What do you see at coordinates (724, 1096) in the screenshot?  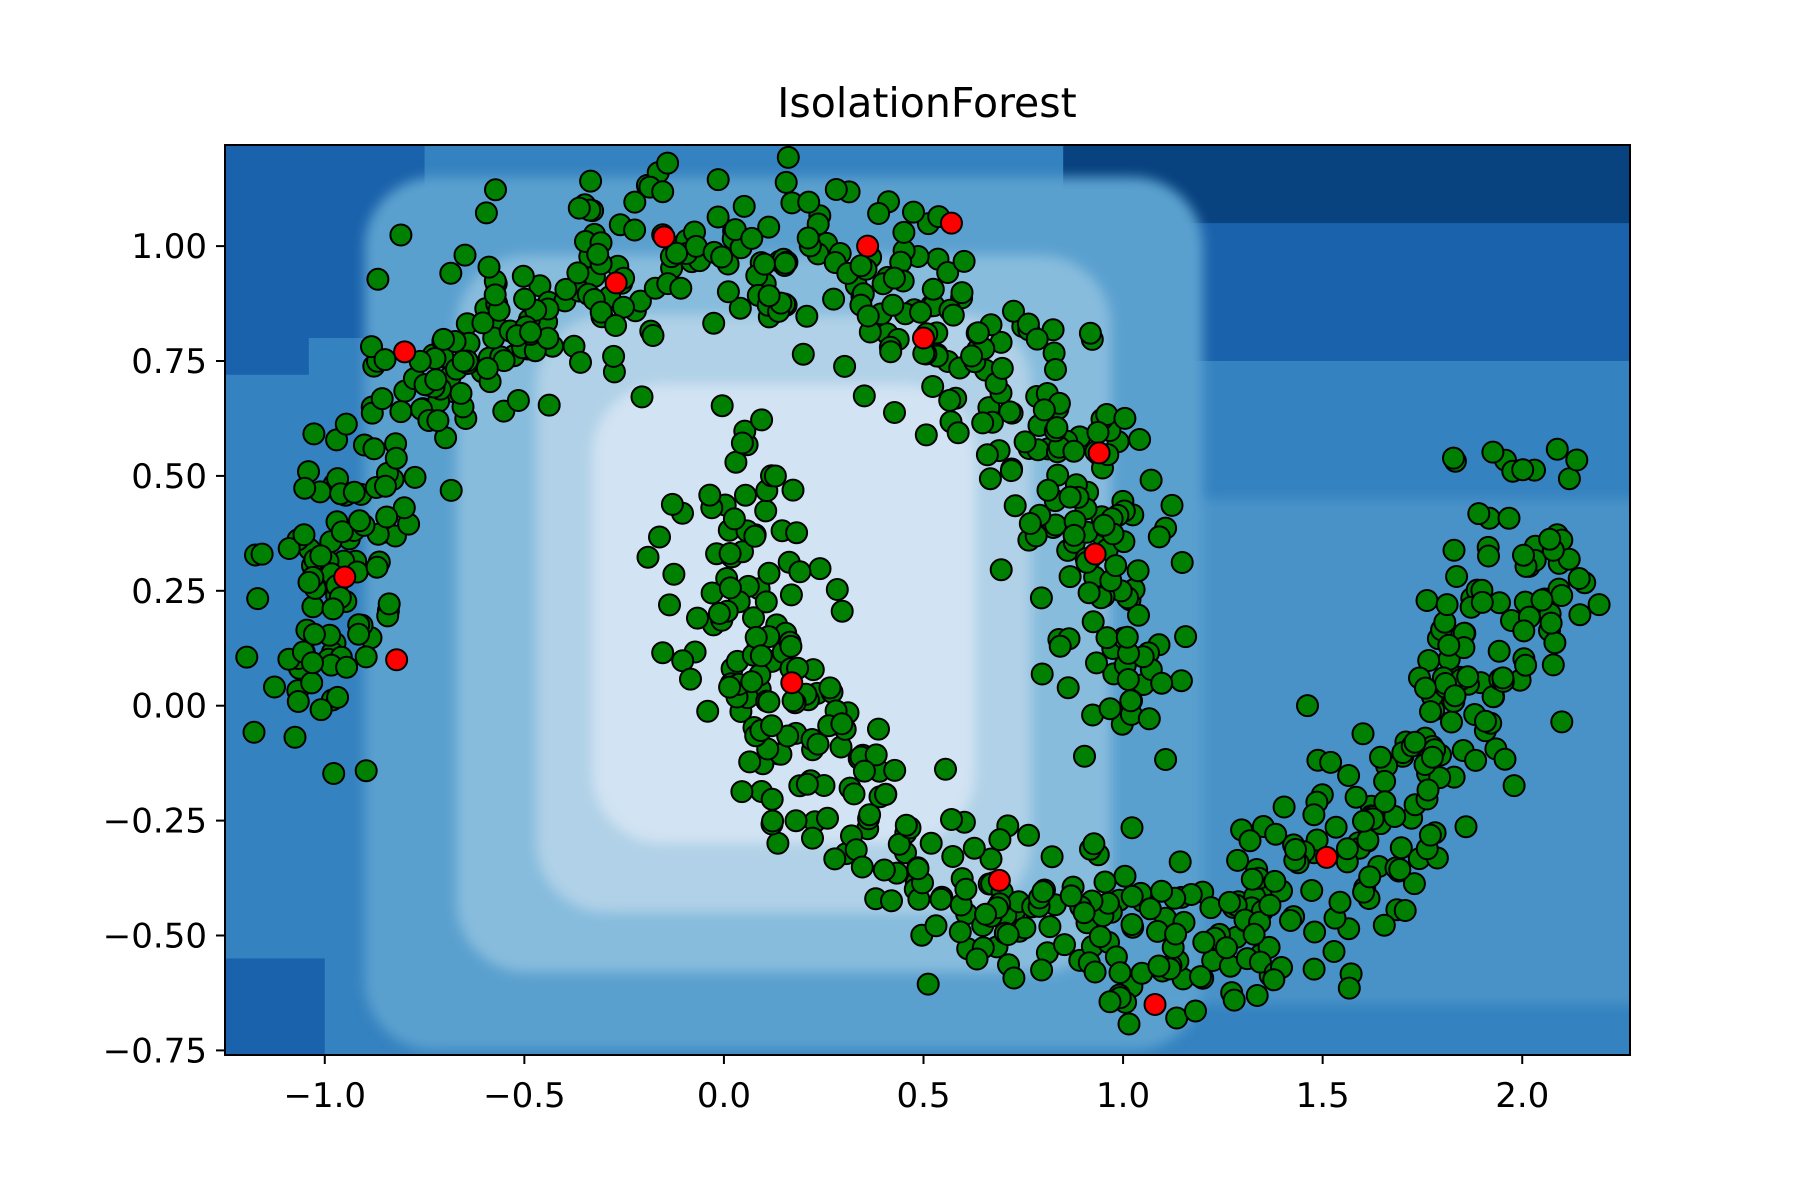 I see `x-tick-label: 0.0` at bounding box center [724, 1096].